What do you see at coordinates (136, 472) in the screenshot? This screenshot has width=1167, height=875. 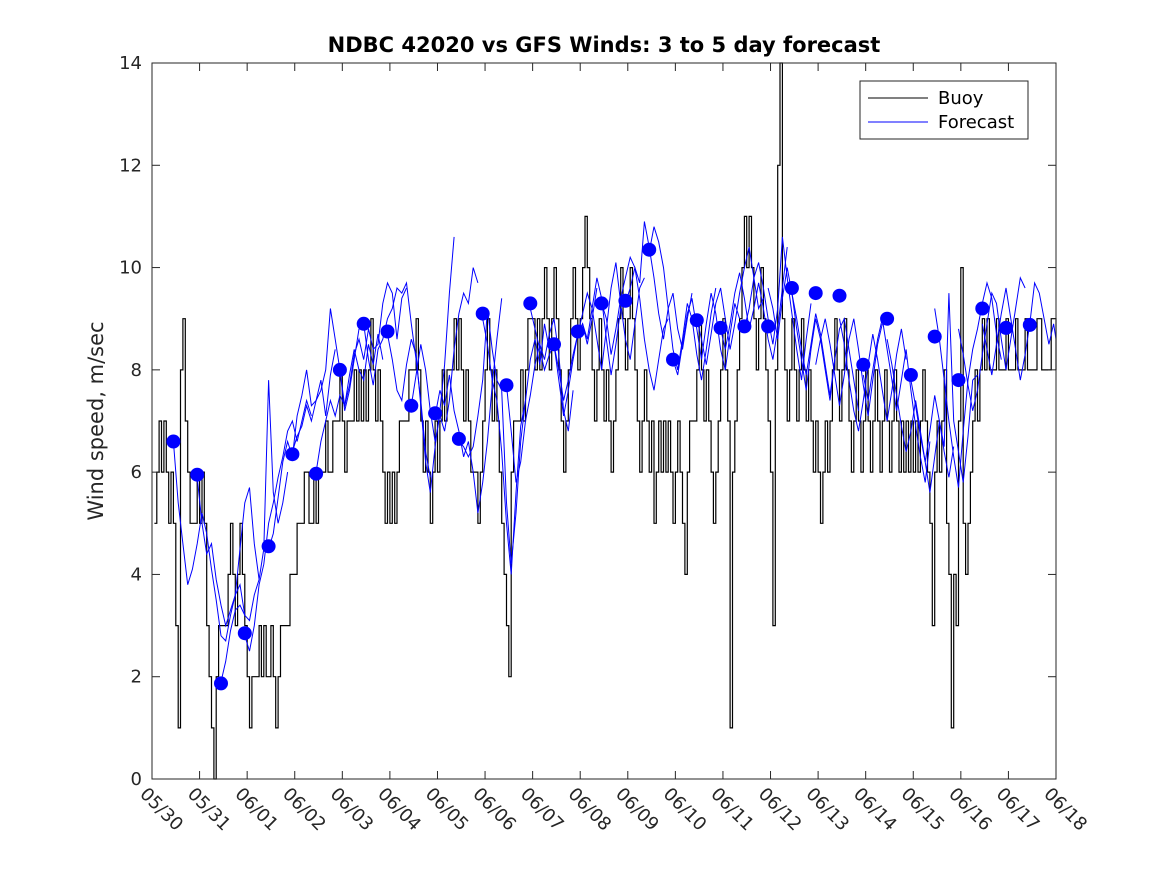 I see `y-tick-label: 6` at bounding box center [136, 472].